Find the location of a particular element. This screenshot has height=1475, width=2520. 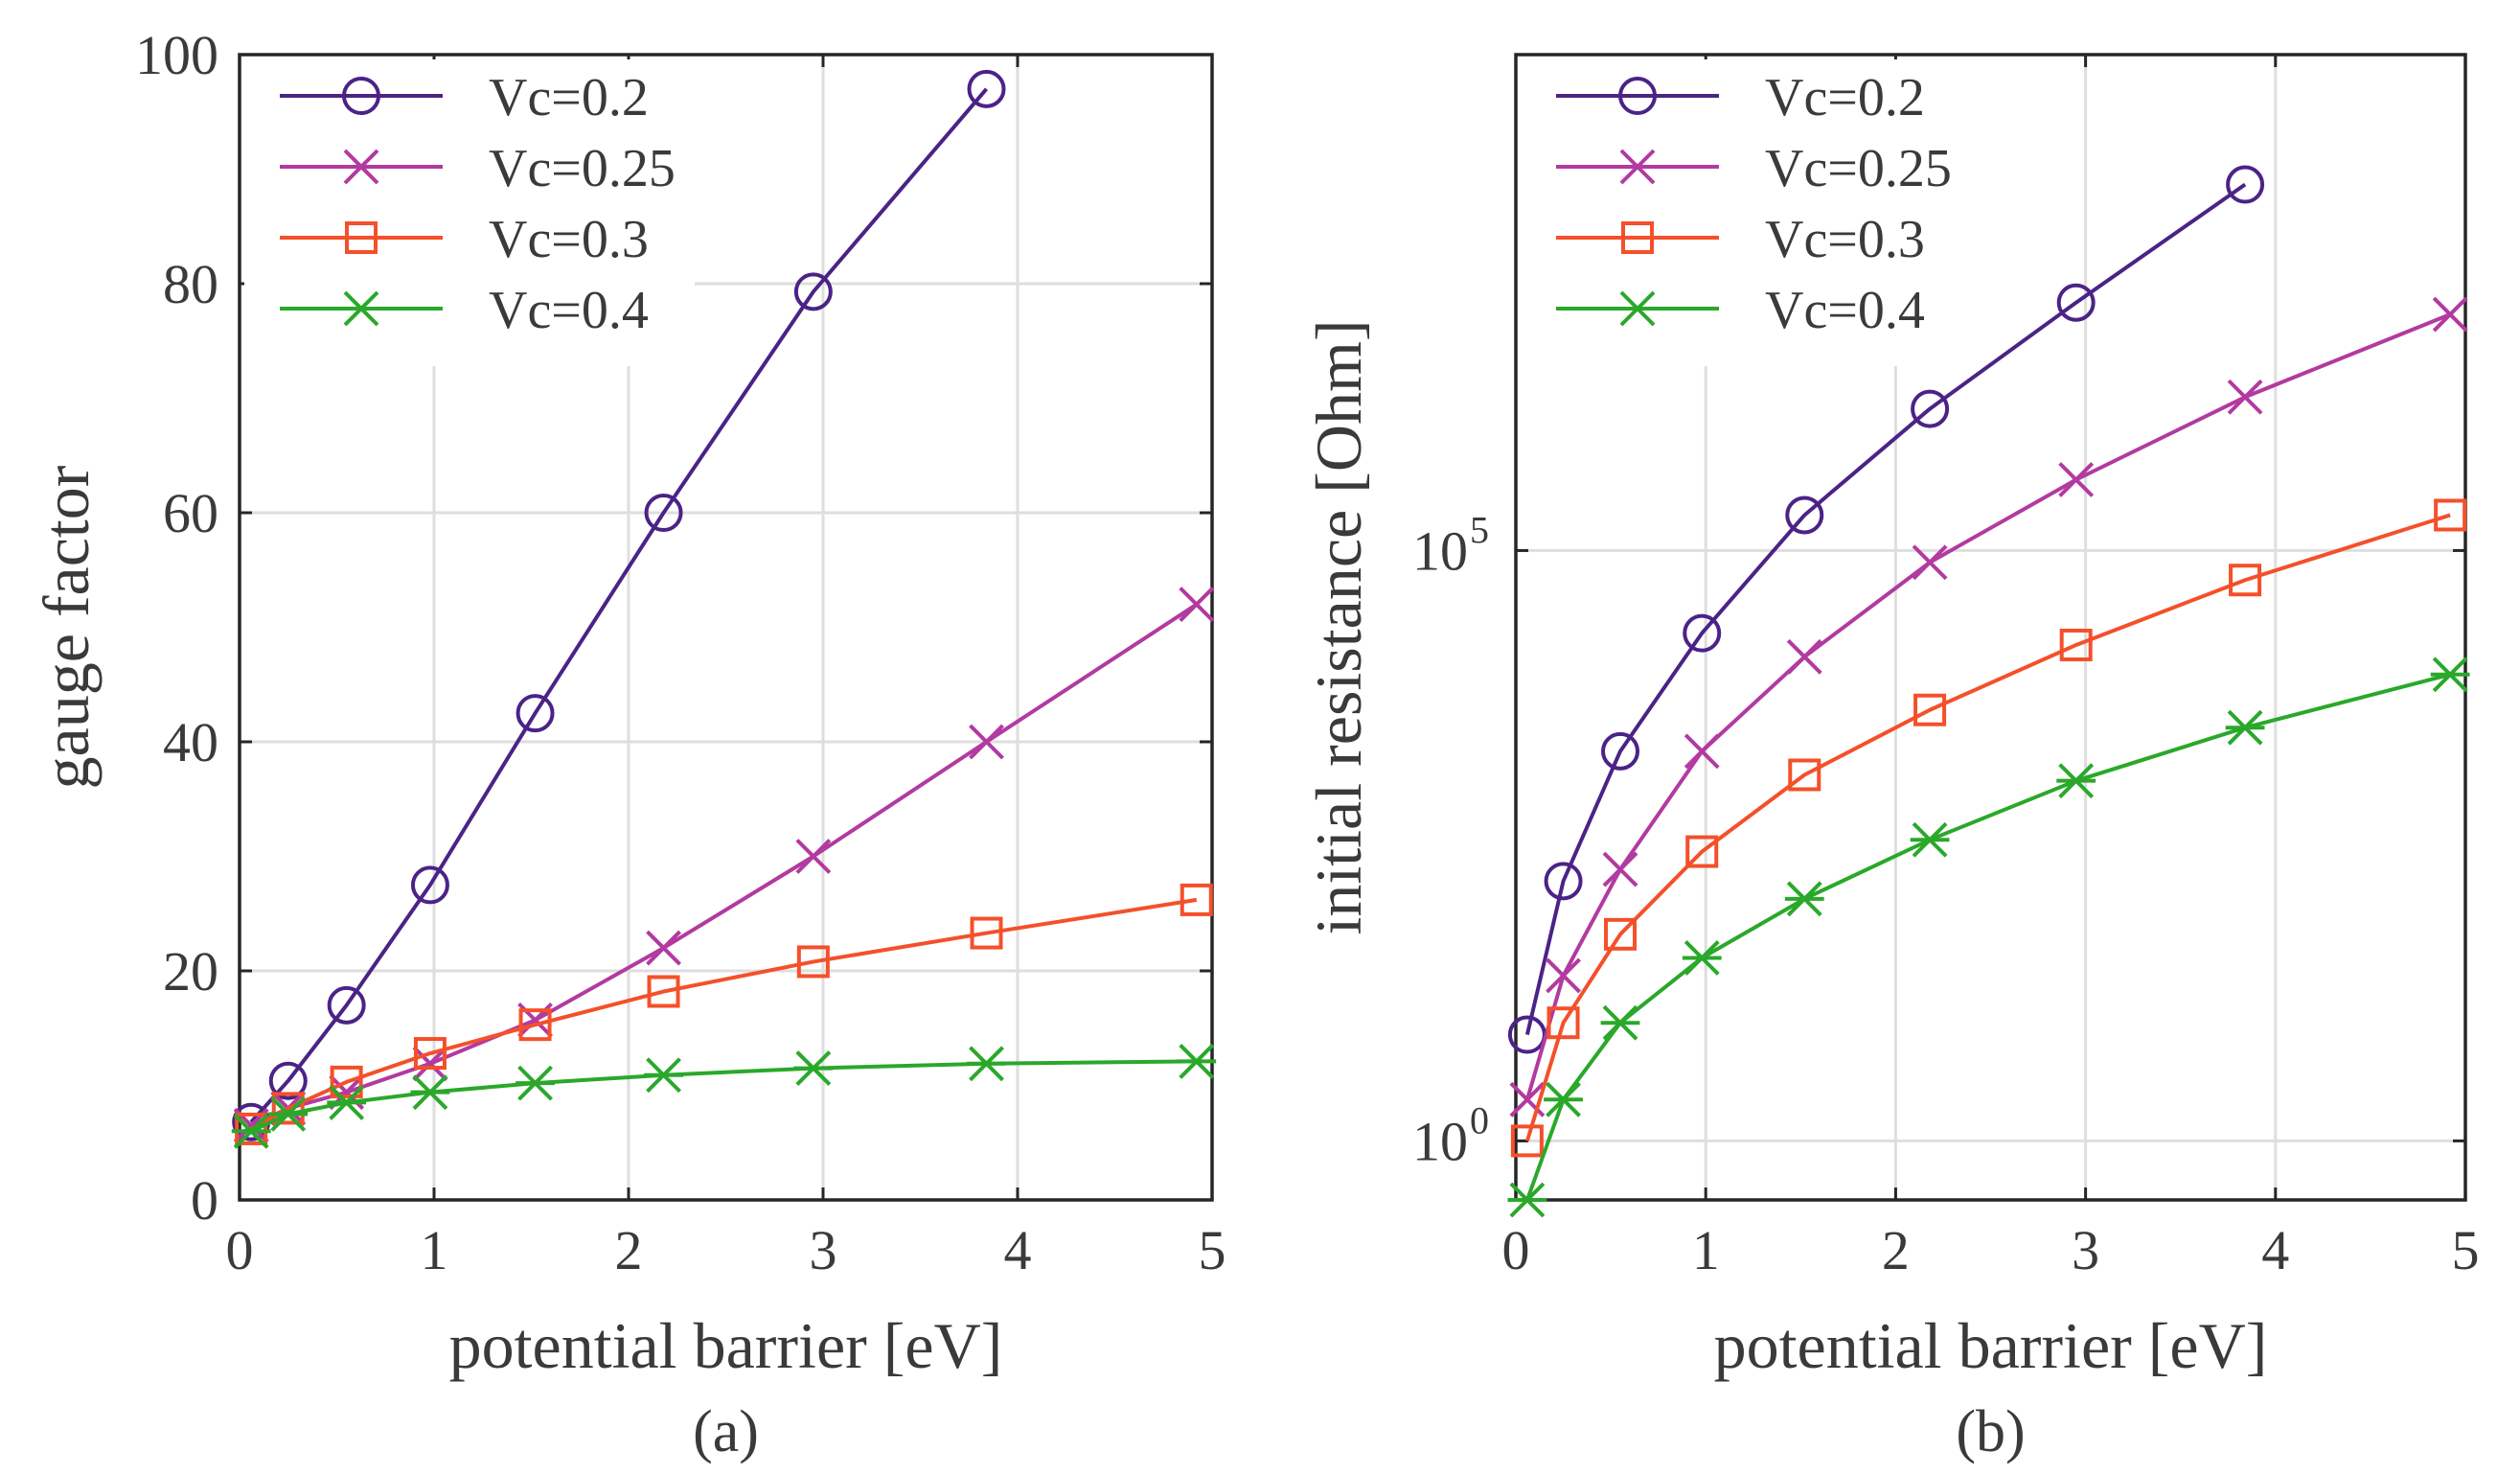

panel-b-legend-box is located at coordinates (1746, 212).